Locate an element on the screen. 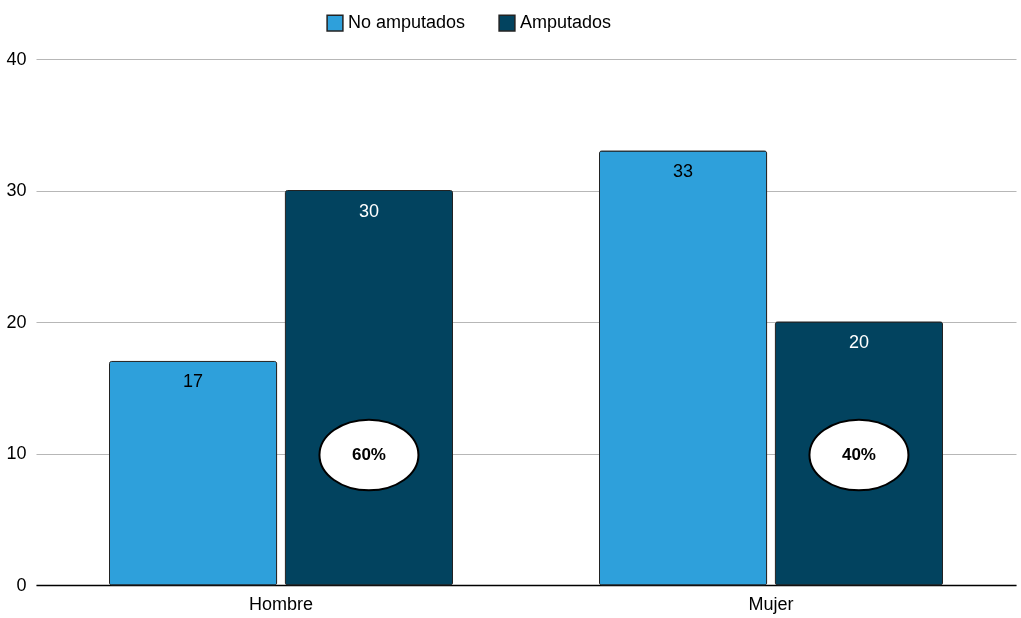 Image resolution: width=1021 pixels, height=618 pixels. x-tick-label: Mujer is located at coordinates (771, 603).